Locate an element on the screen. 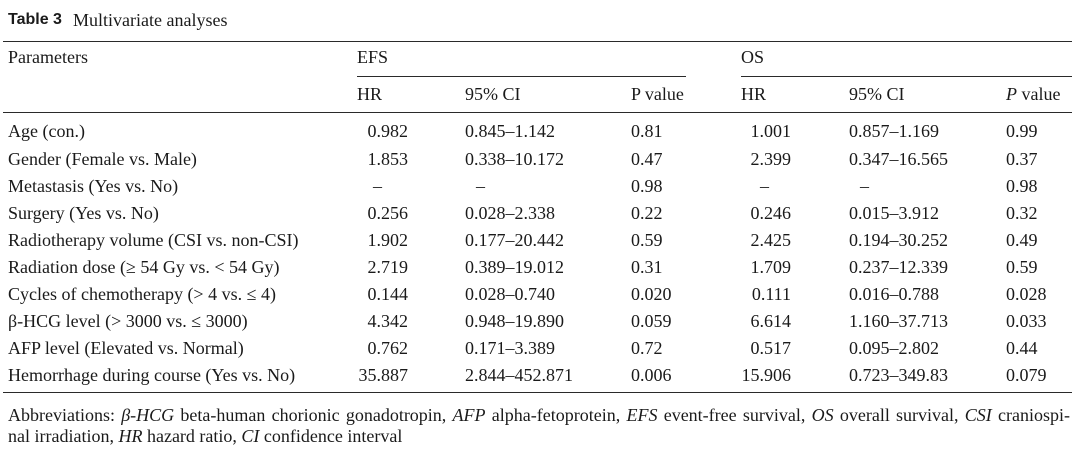  footnote-abbr: EFS is located at coordinates (642, 415).